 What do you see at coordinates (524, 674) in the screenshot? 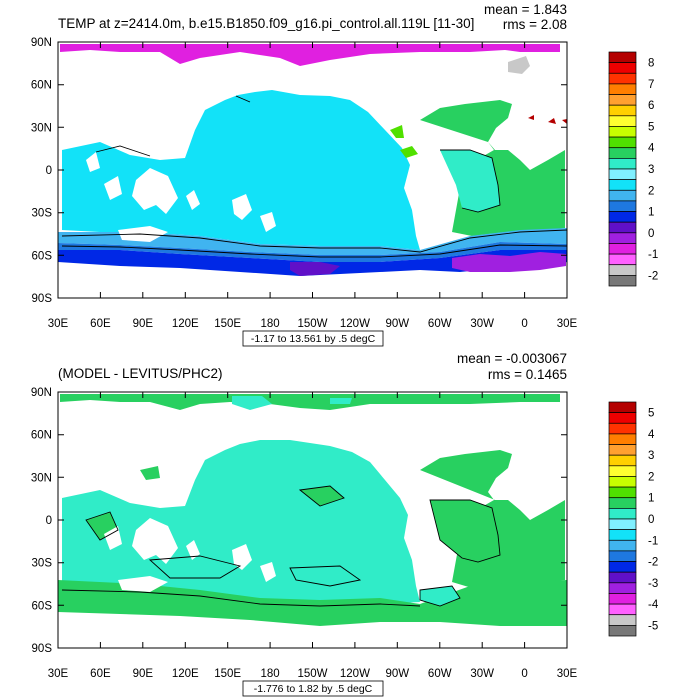
I see `x-tick-label: 0` at bounding box center [524, 674].